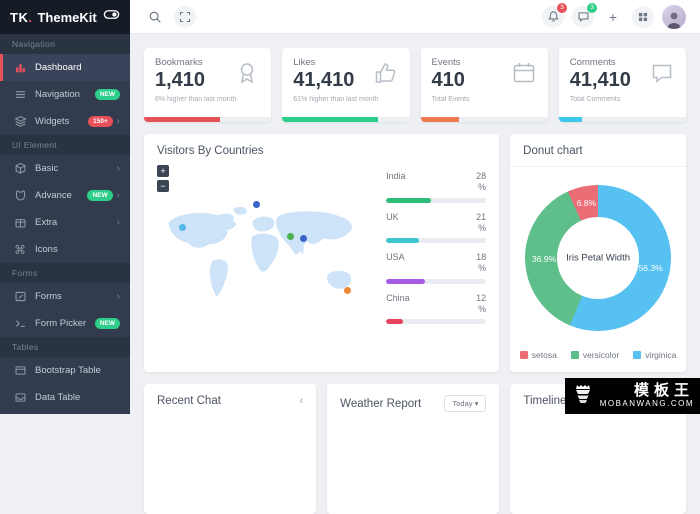 This screenshot has width=700, height=514. What do you see at coordinates (622, 85) in the screenshot?
I see `stat-card-comments: Comments 41,410 Total Comments` at bounding box center [622, 85].